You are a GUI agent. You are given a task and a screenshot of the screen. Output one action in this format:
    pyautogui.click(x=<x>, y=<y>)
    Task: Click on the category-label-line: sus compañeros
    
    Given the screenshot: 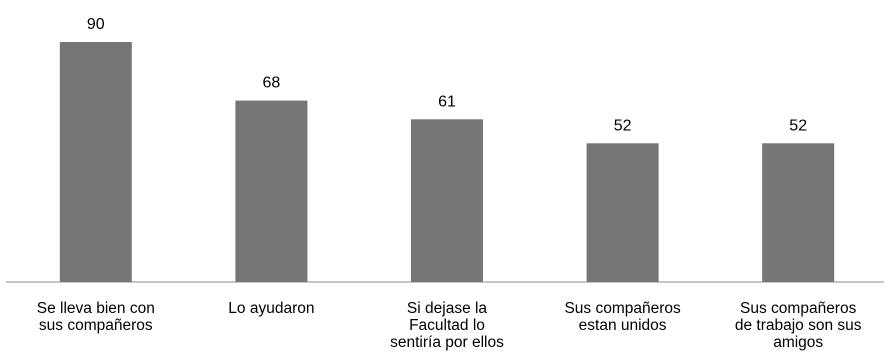 What is the action you would take?
    pyautogui.click(x=96, y=325)
    